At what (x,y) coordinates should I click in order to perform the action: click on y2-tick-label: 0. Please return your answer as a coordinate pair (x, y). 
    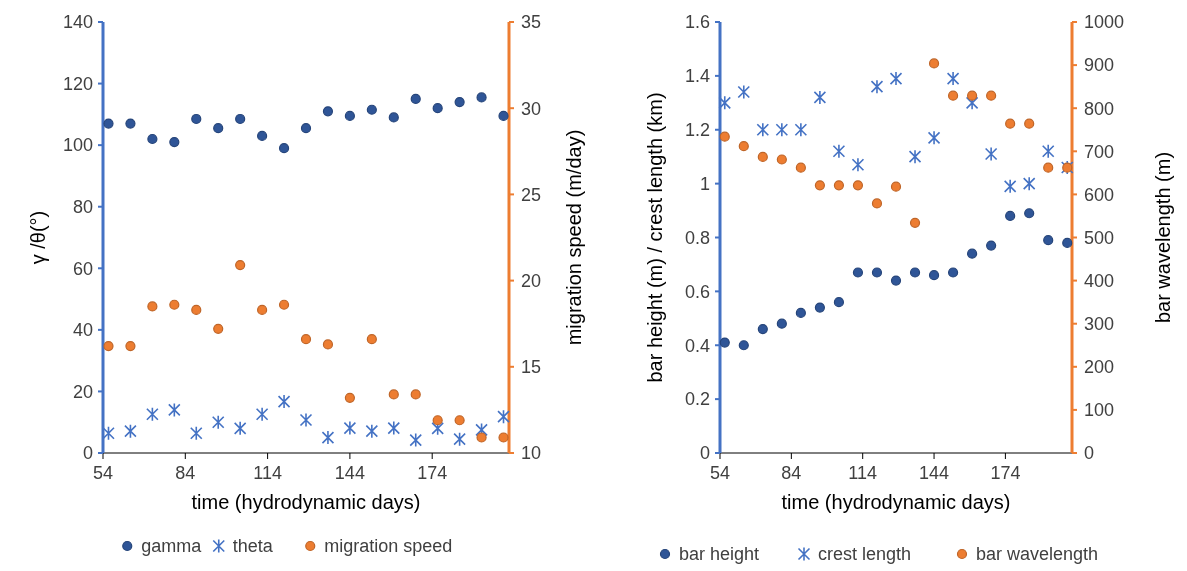
    Looking at the image, I should click on (1089, 453).